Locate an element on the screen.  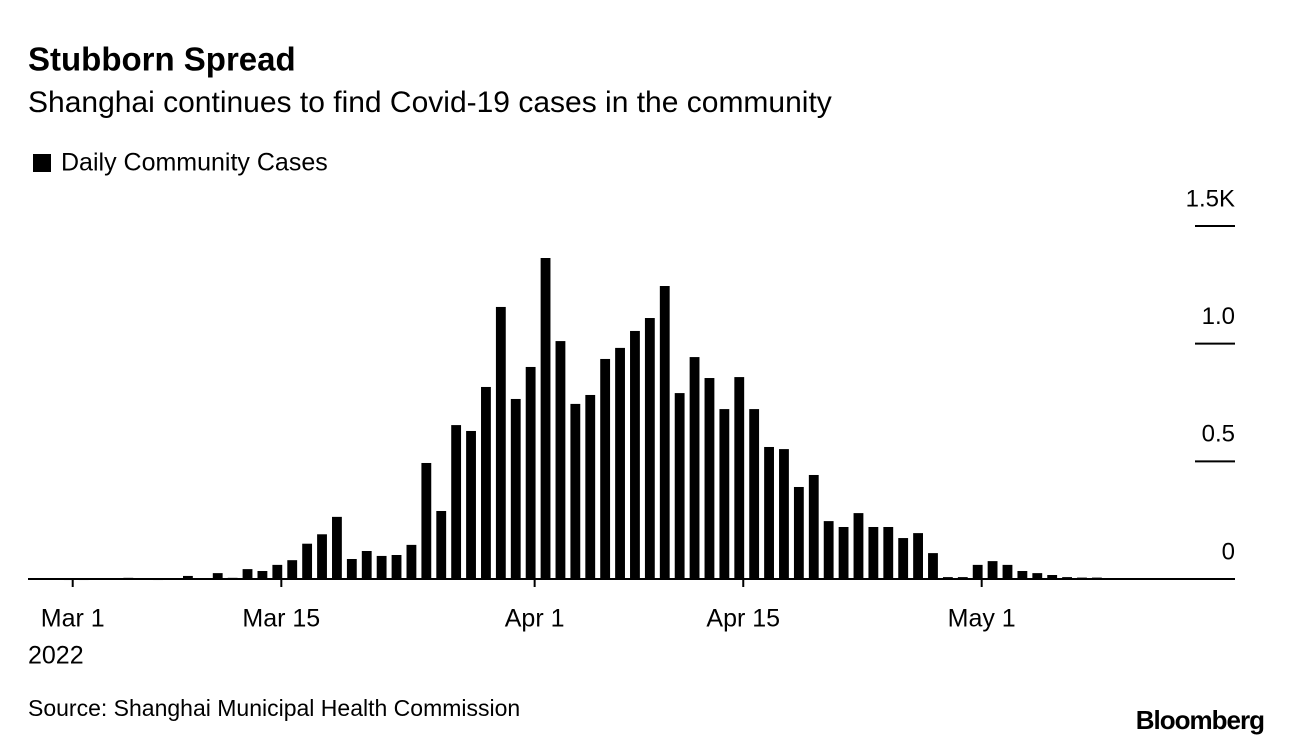
legend-label: Daily Community Cases is located at coordinates (194, 163).